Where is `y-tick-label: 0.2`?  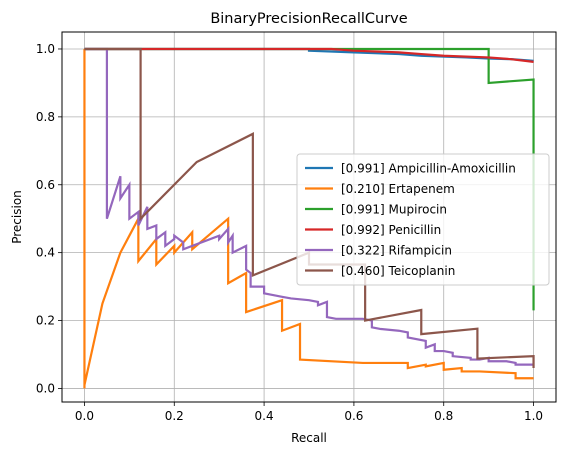
y-tick-label: 0.2 is located at coordinates (45, 321).